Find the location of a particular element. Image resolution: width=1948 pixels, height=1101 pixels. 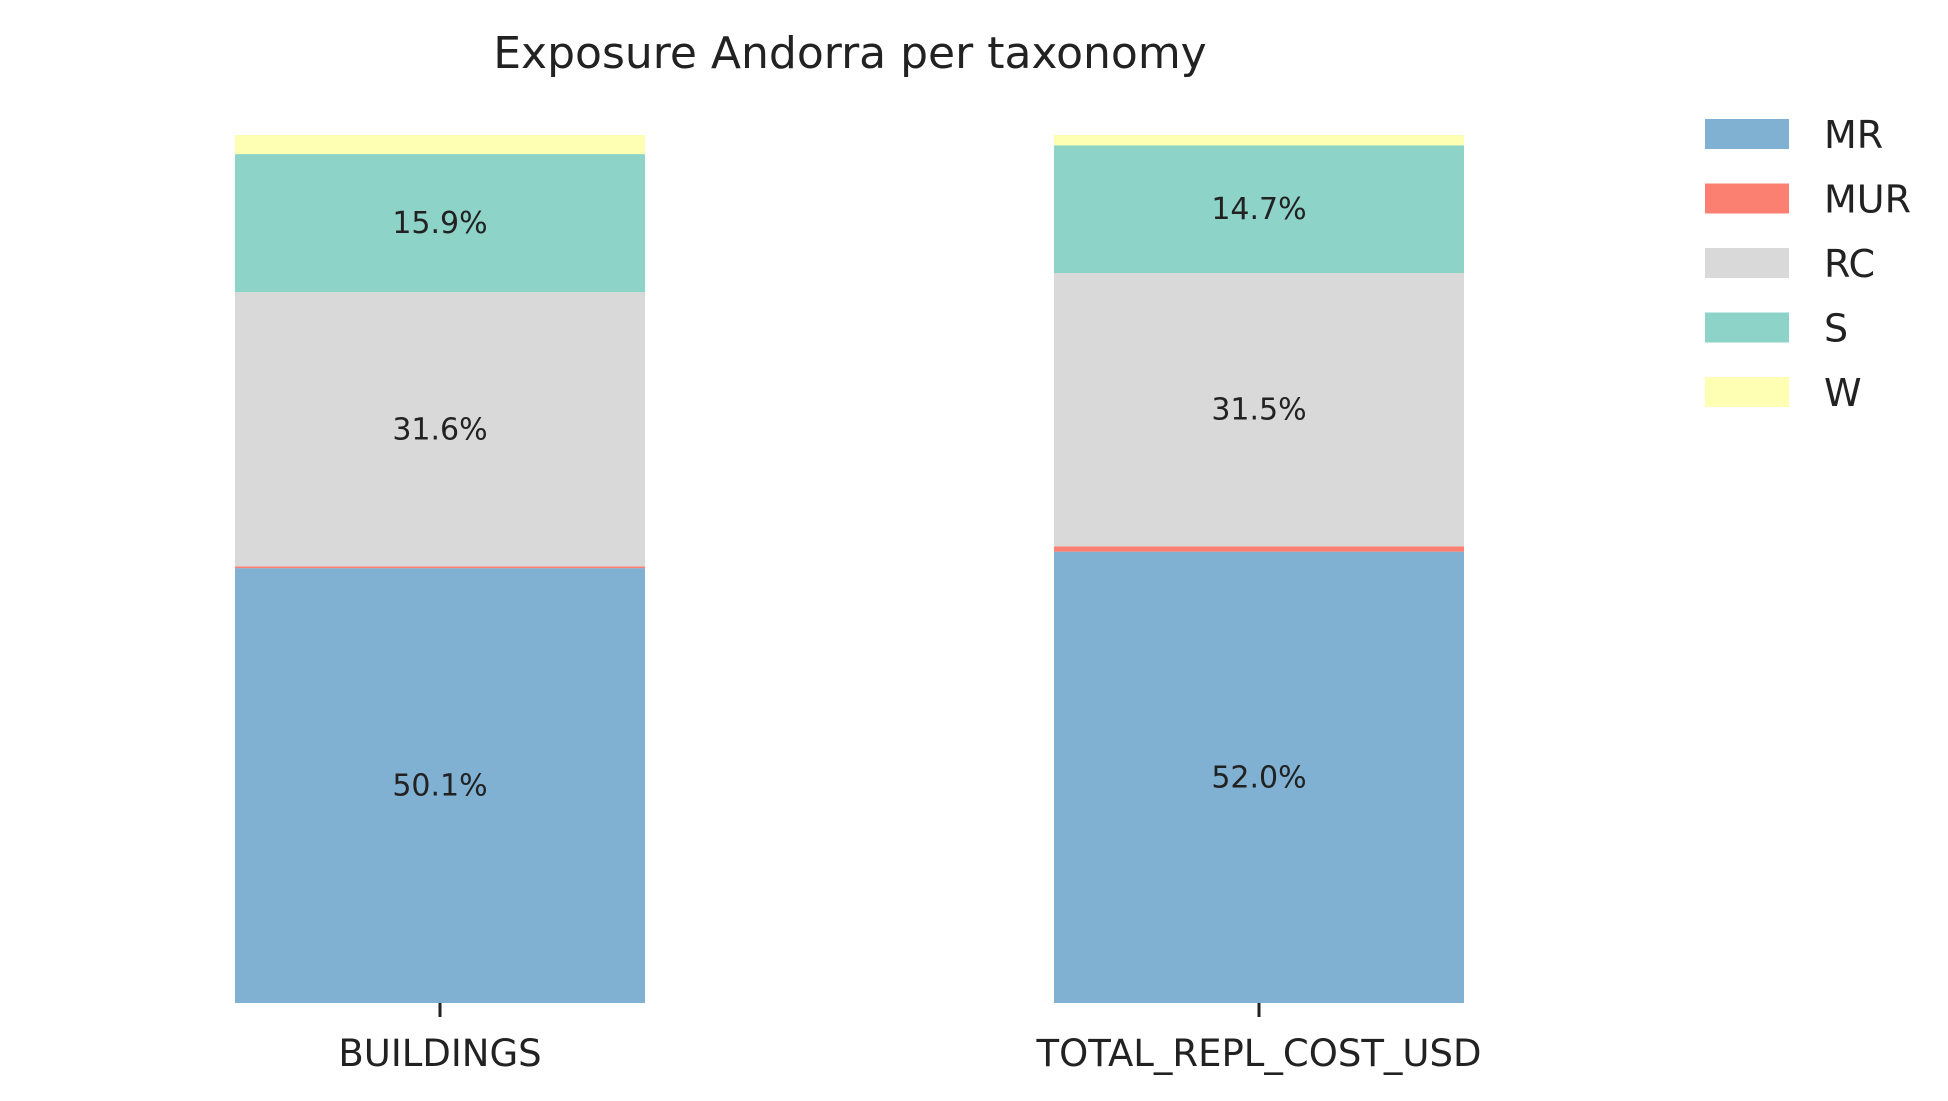

chart-title: Exposure Andorra per taxonomy is located at coordinates (849, 53).